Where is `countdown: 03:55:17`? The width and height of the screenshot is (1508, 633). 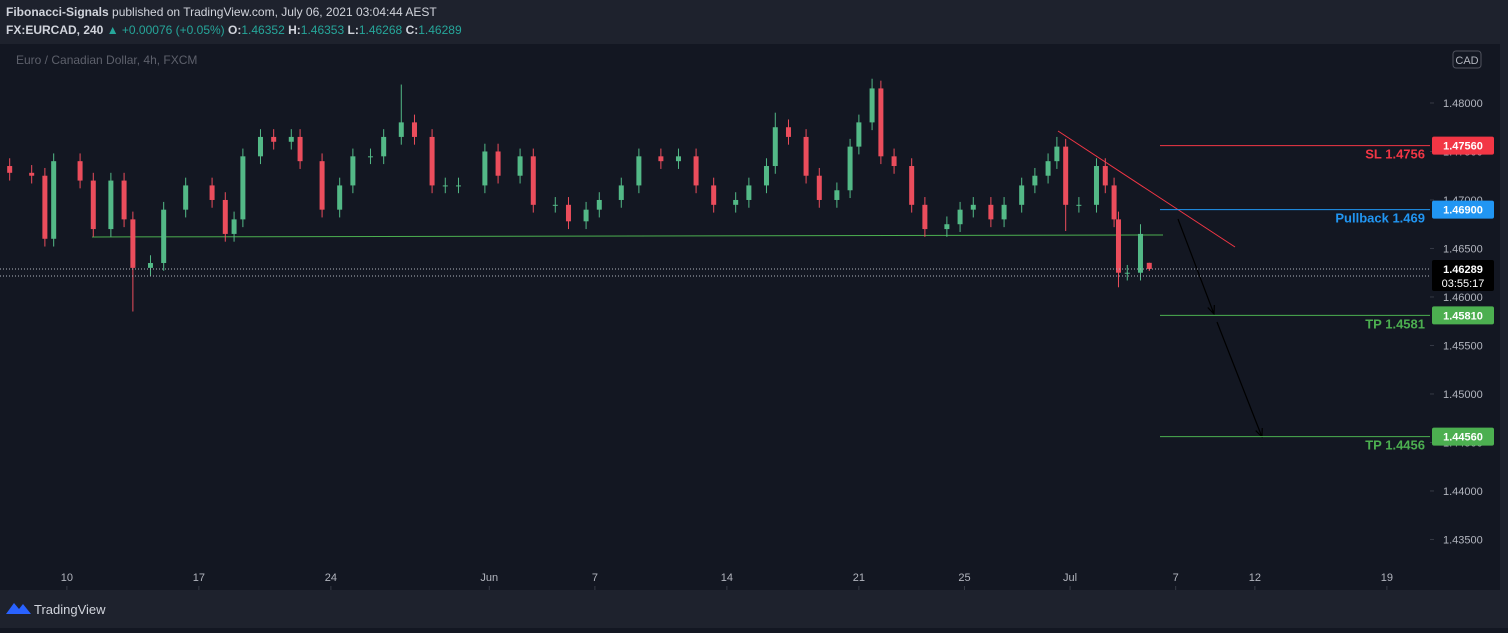
countdown: 03:55:17 is located at coordinates (1463, 284).